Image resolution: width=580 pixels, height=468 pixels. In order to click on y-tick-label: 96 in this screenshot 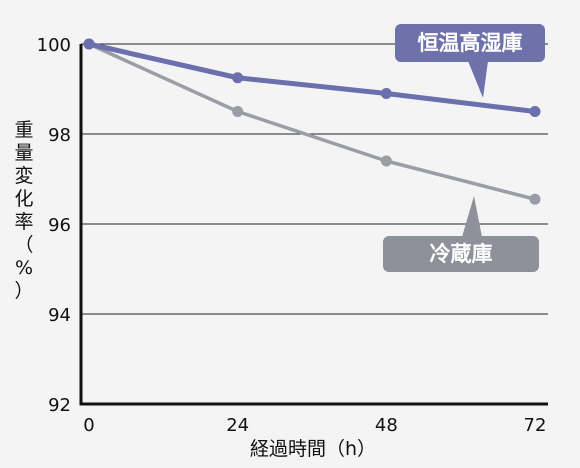, I will do `click(59, 225)`.